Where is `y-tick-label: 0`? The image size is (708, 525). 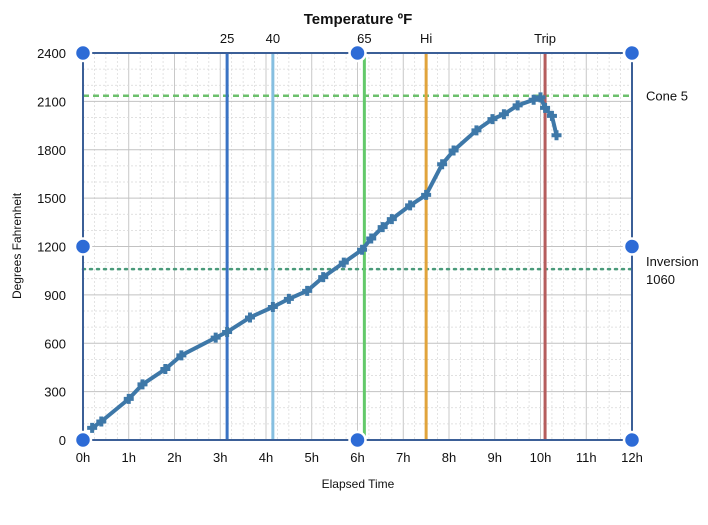 y-tick-label: 0 is located at coordinates (62, 440).